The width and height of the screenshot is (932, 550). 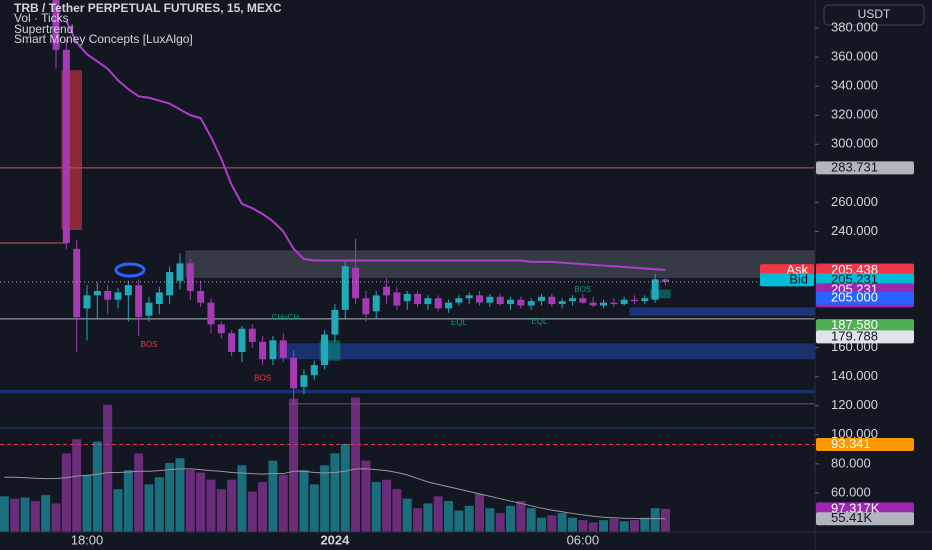 What do you see at coordinates (854, 230) in the screenshot?
I see `y-tick-label: 240.000` at bounding box center [854, 230].